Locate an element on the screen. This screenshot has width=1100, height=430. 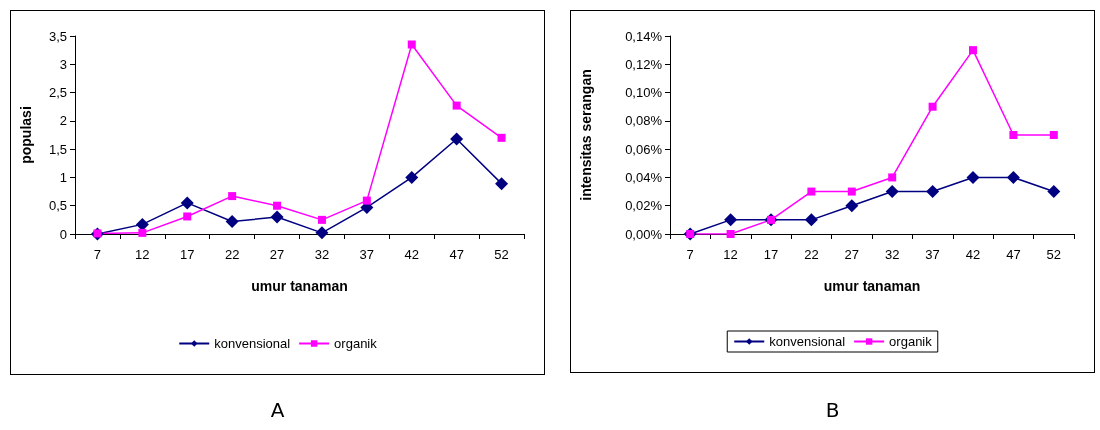
y-tick-label: 0,12% is located at coordinates (644, 64).